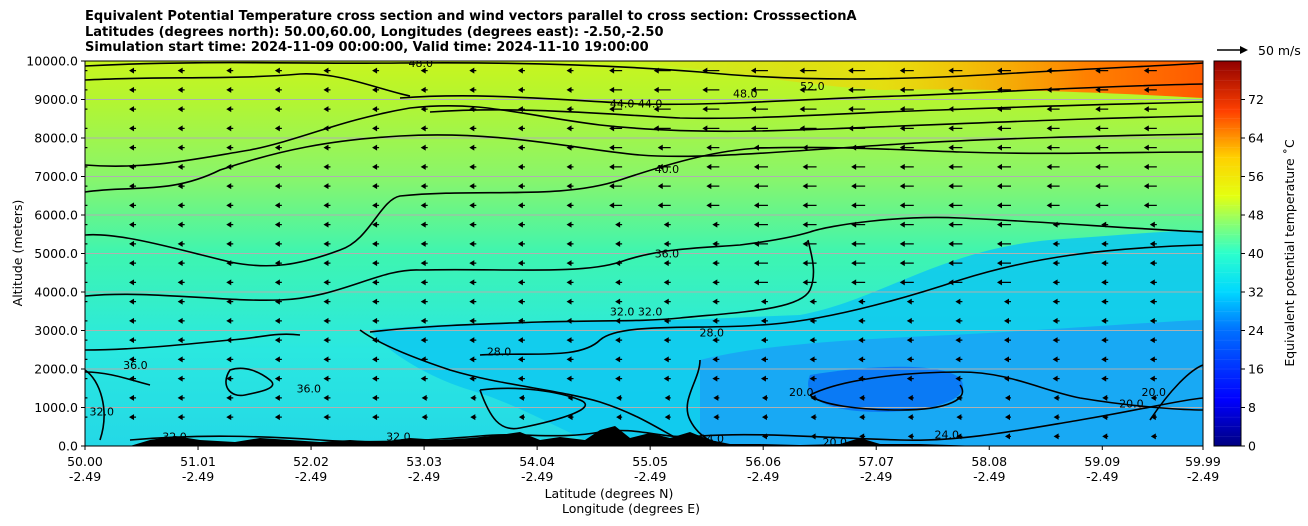  Describe the element at coordinates (56, 253) in the screenshot. I see `y-tick-label: 5000.0` at that location.